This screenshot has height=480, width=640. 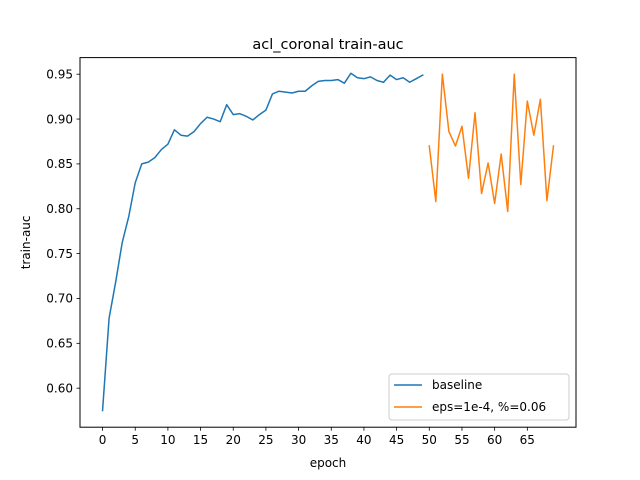 I want to click on y-tick-label: 0.65, so click(x=59, y=344).